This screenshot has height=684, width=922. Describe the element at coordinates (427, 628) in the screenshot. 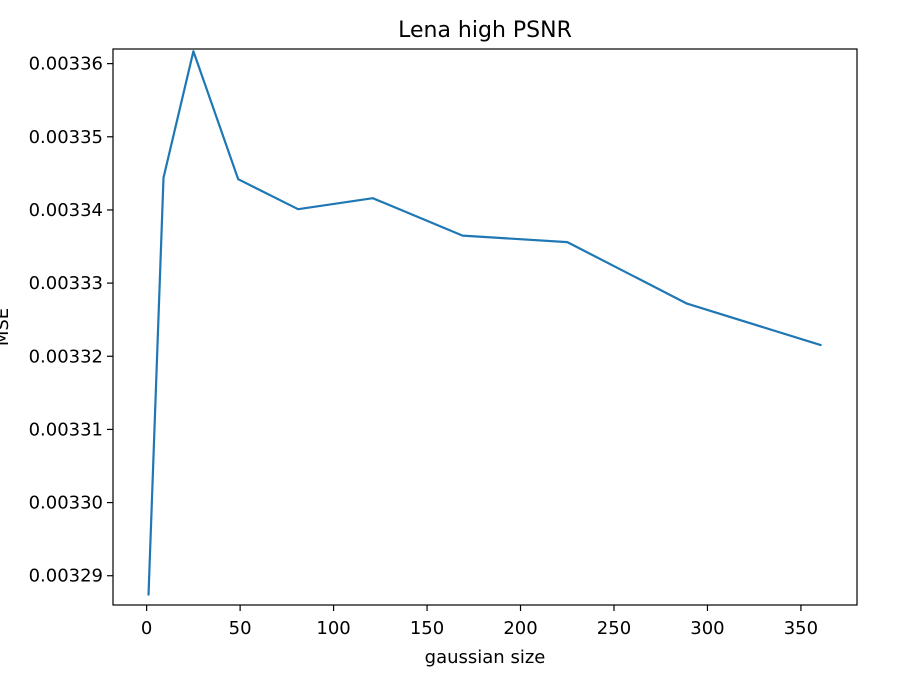

I see `x-tick-label: 150` at that location.